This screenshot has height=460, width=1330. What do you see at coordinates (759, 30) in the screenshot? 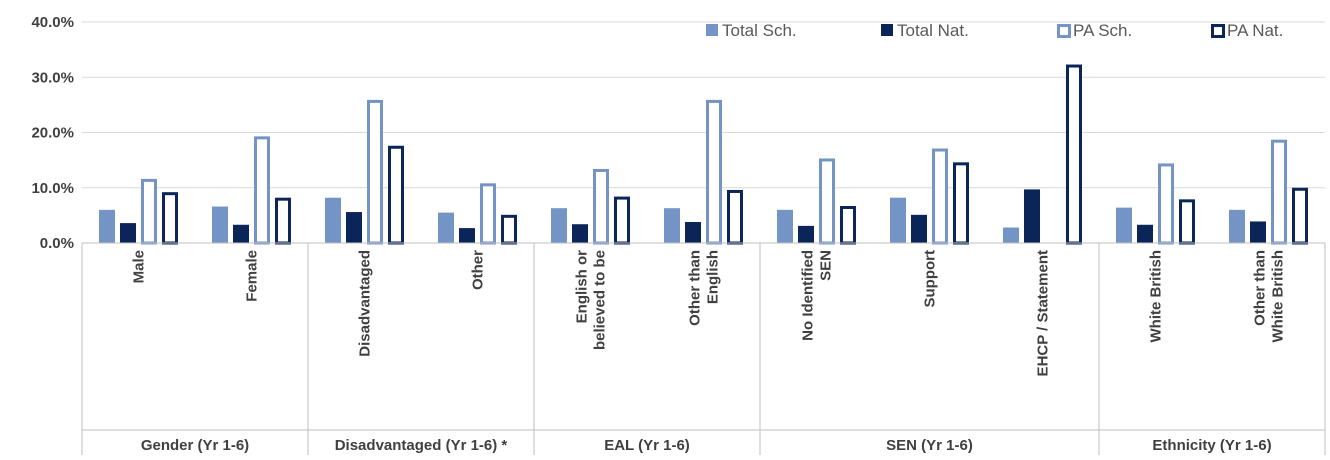
I see `legend-label: Total Sch.` at bounding box center [759, 30].